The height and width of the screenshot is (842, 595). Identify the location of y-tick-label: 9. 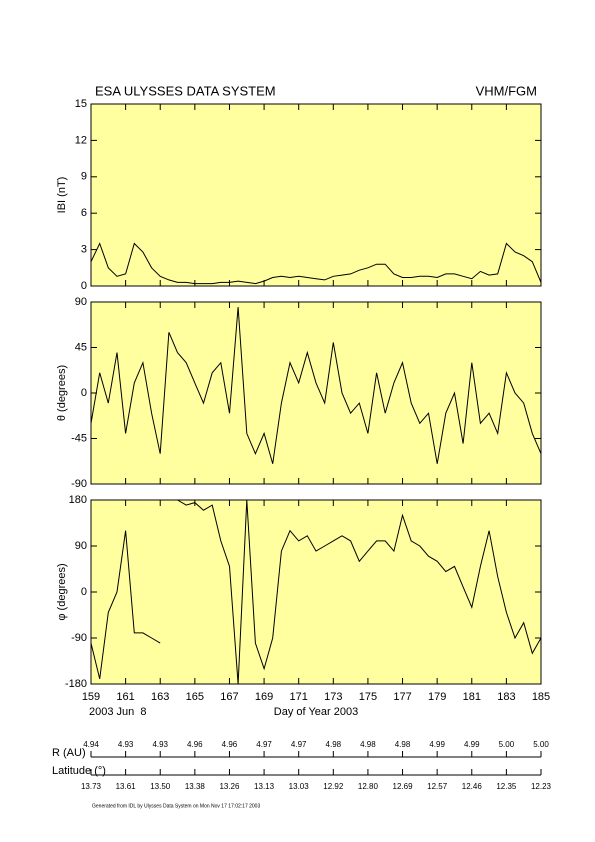
(84, 177).